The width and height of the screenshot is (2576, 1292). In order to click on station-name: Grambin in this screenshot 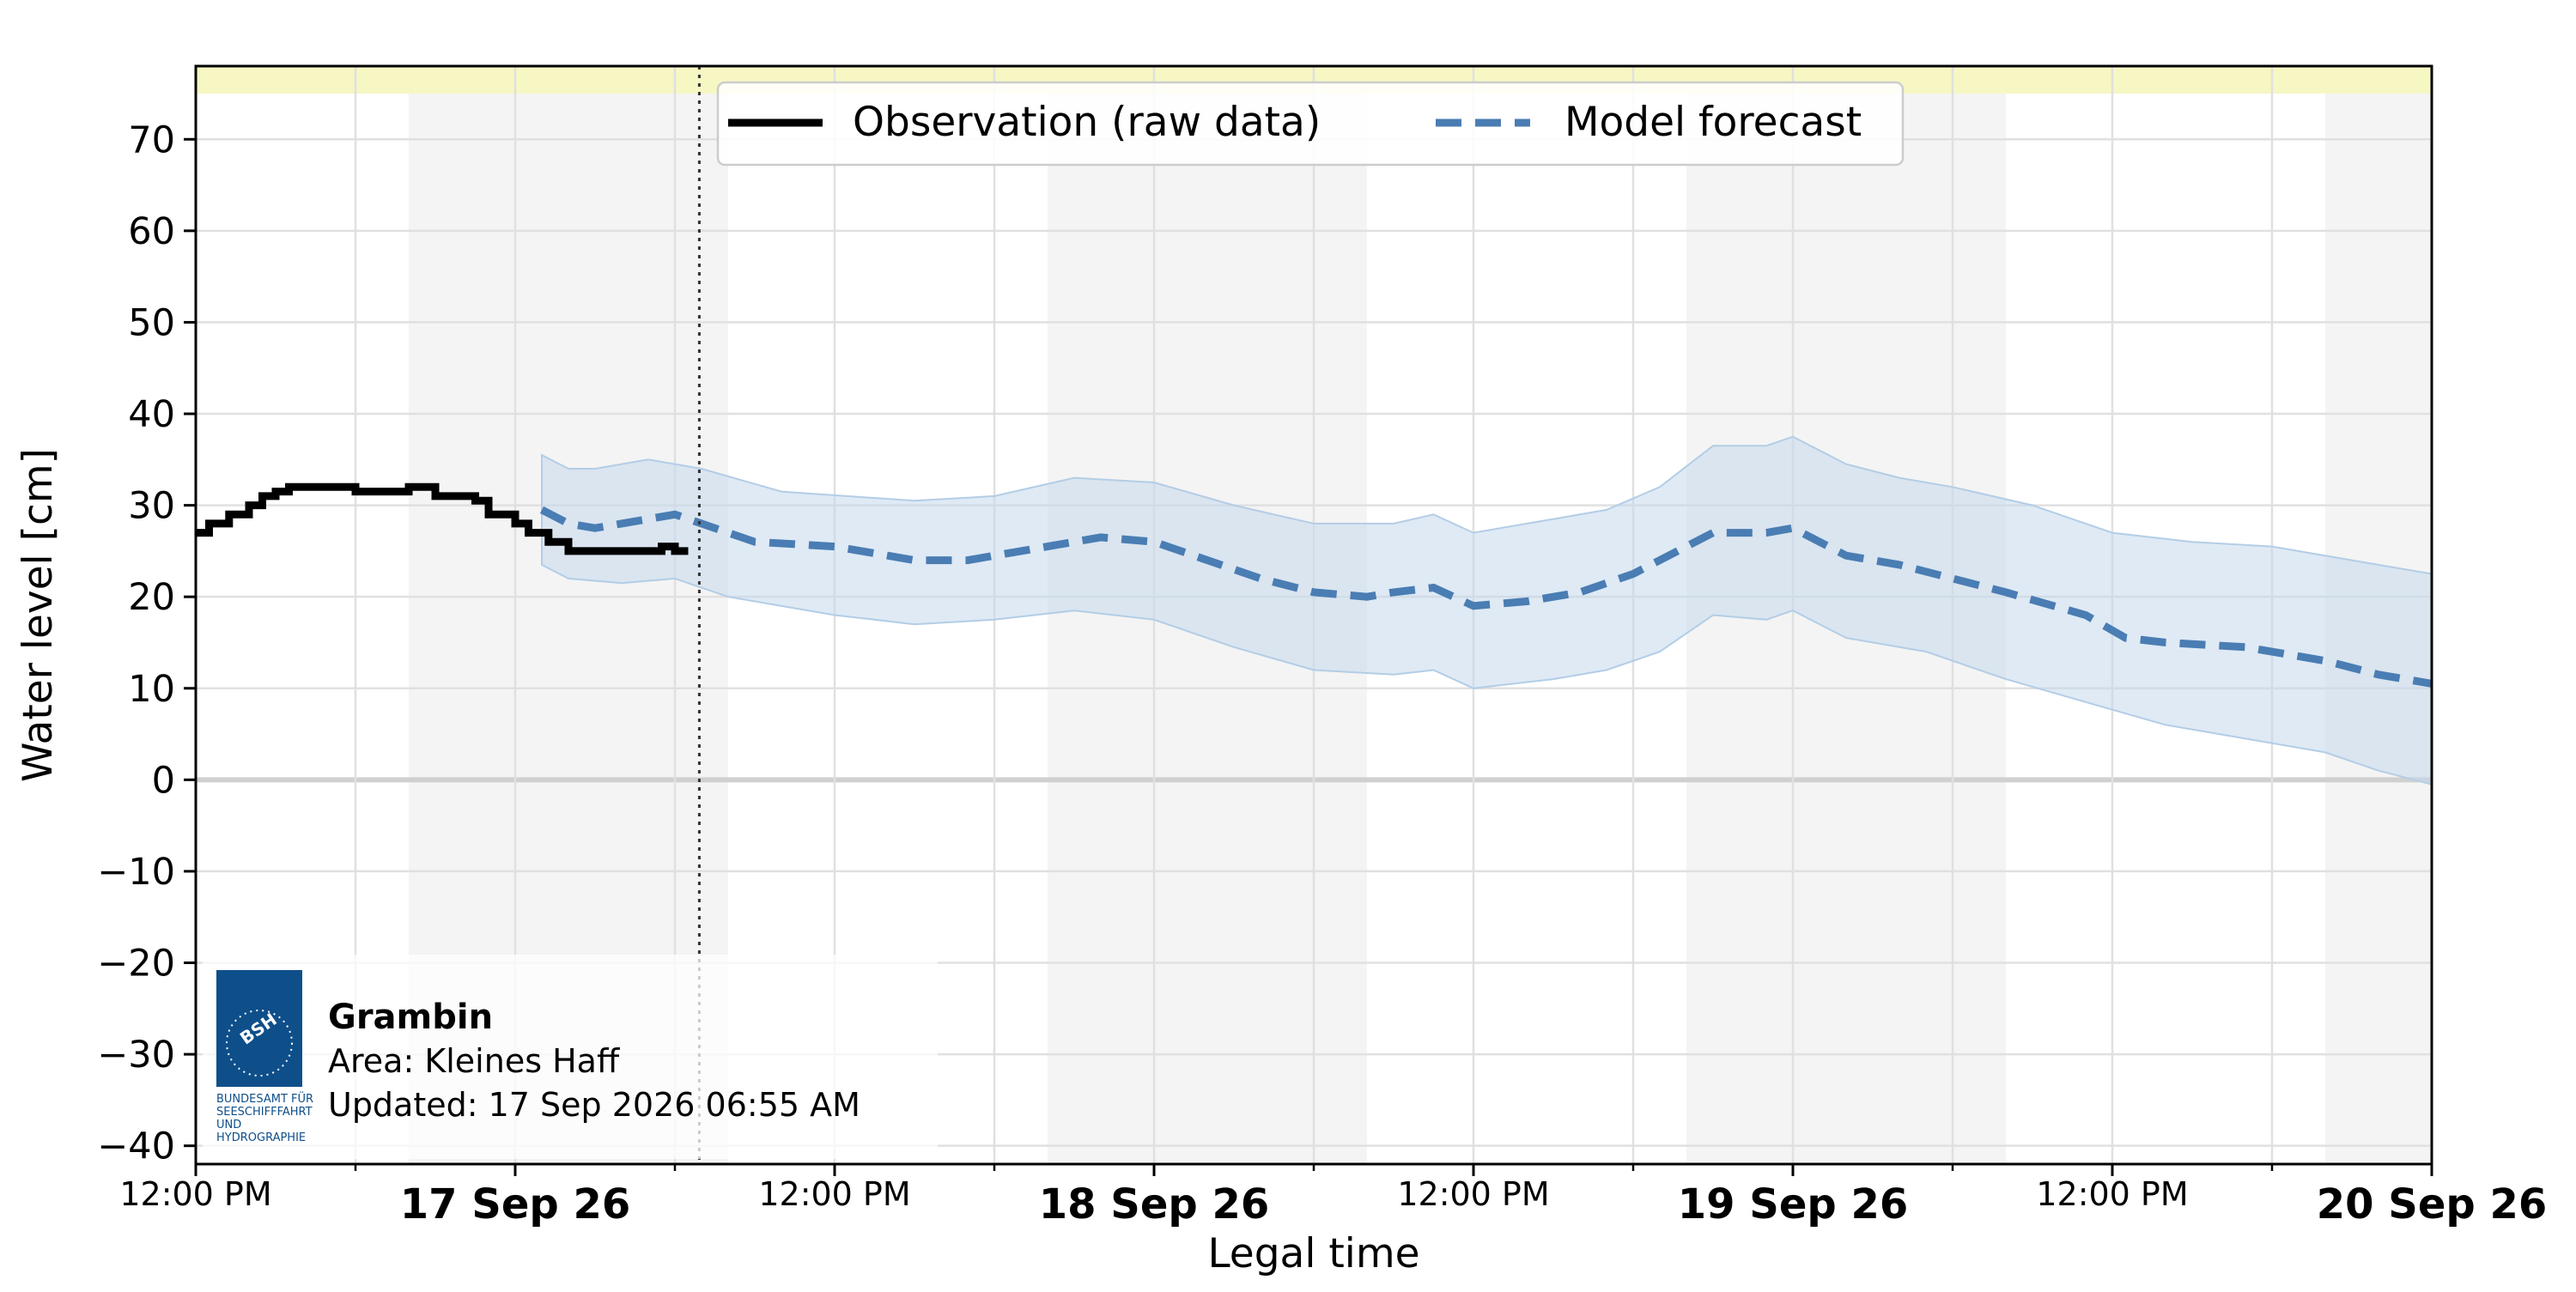, I will do `click(410, 1017)`.